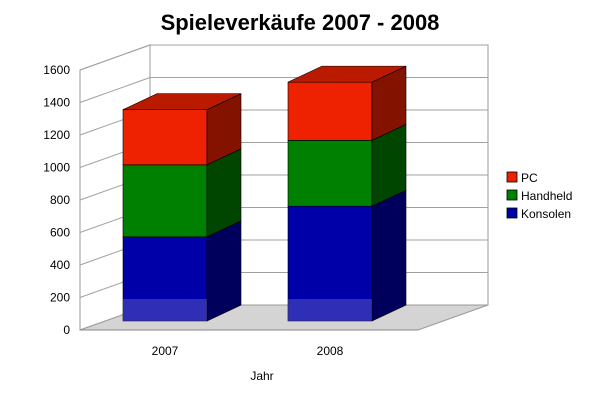  Describe the element at coordinates (56, 70) in the screenshot. I see `y-tick-label: 1600` at that location.